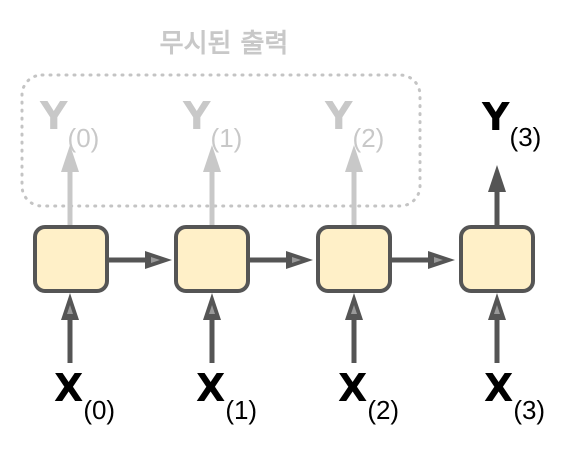 This screenshot has height=454, width=586. I want to click on input-label-1: X(1), so click(226, 395).